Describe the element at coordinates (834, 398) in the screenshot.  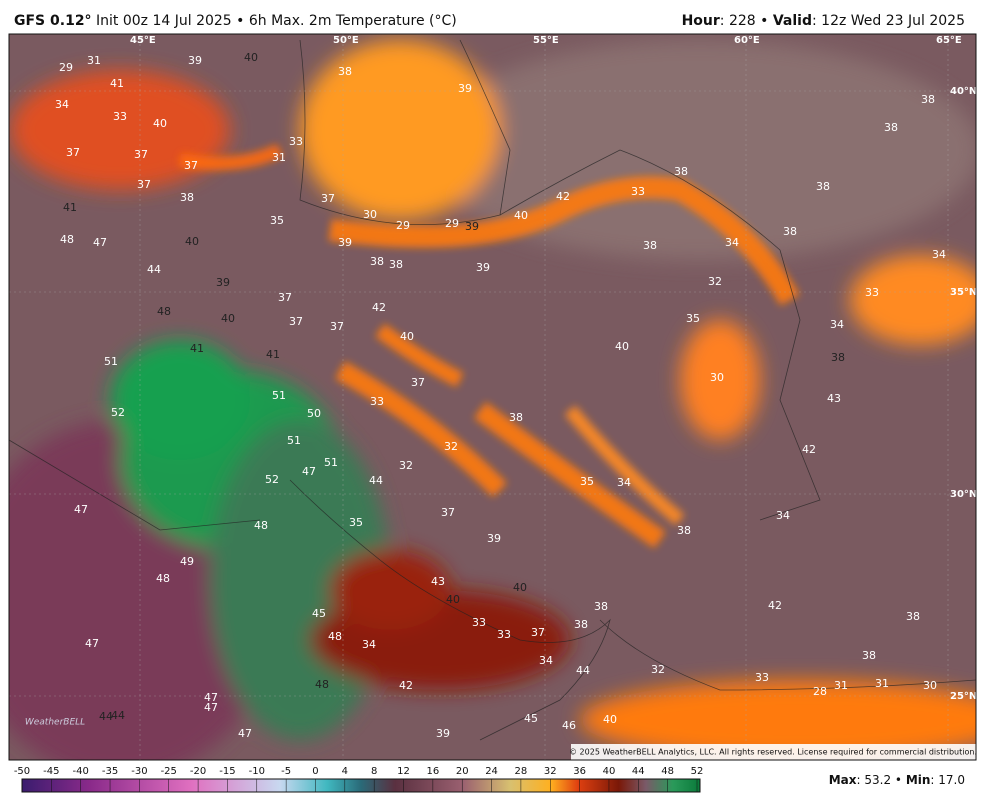
I see `temperature-label: 43` at that location.